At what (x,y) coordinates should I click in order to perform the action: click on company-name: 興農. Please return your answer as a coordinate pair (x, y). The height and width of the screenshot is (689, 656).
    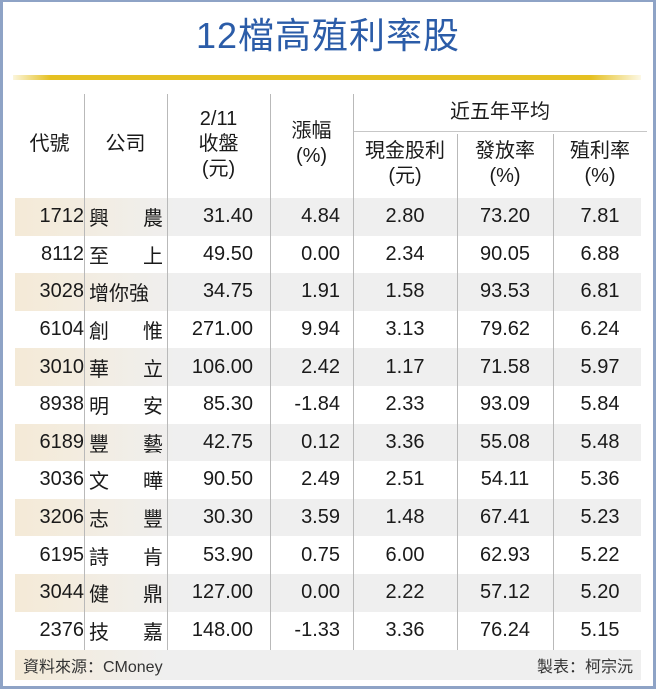
    Looking at the image, I should click on (126, 217).